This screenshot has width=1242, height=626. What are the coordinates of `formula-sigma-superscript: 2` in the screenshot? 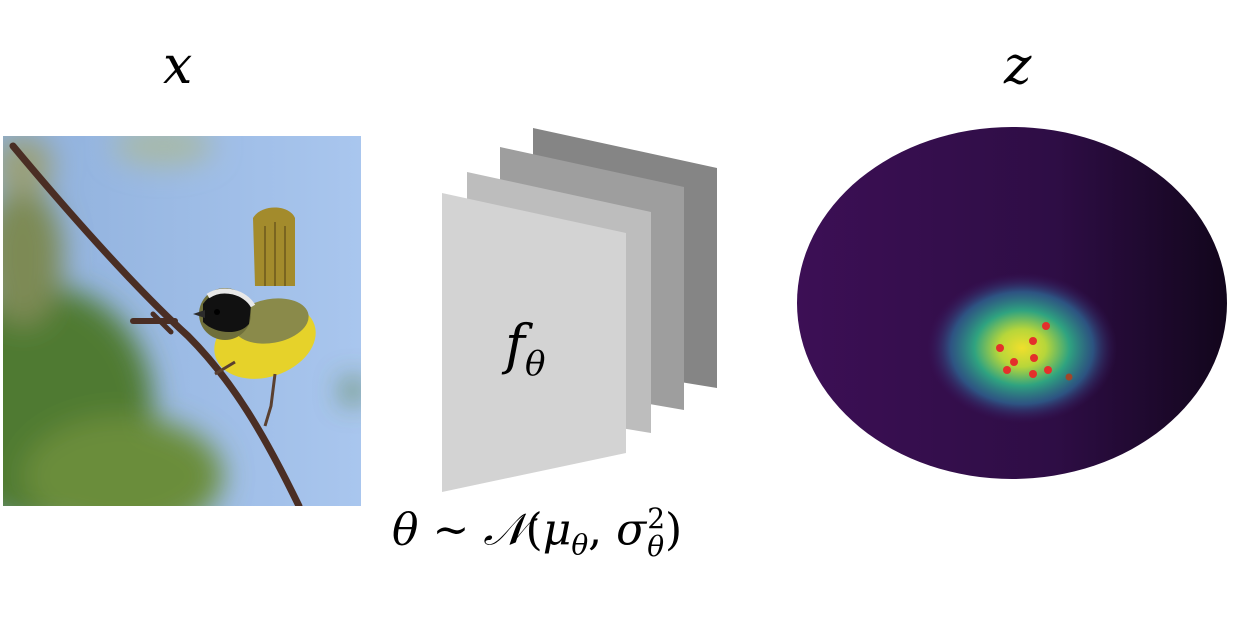 It's located at (656, 518).